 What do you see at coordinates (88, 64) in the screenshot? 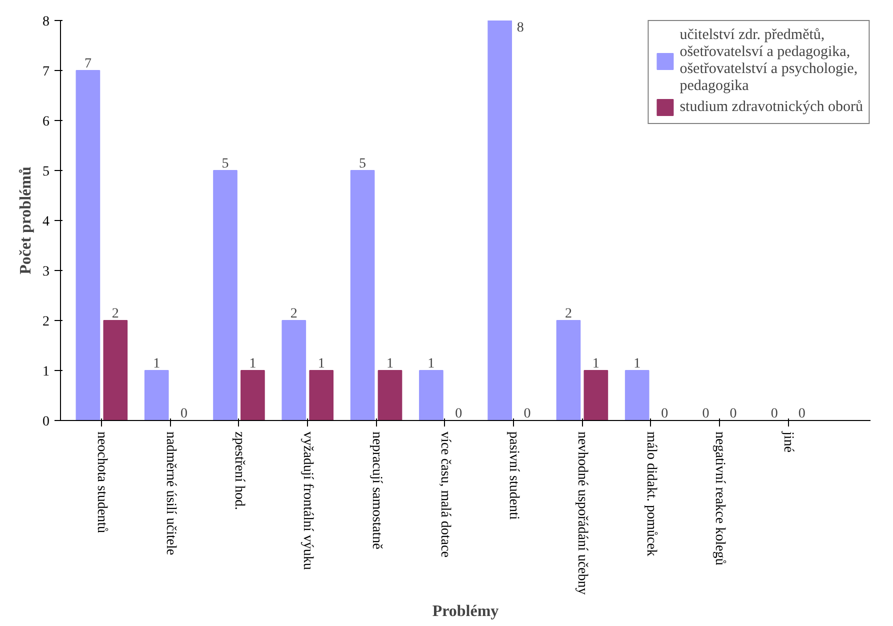
I see `data-label: 7` at bounding box center [88, 64].